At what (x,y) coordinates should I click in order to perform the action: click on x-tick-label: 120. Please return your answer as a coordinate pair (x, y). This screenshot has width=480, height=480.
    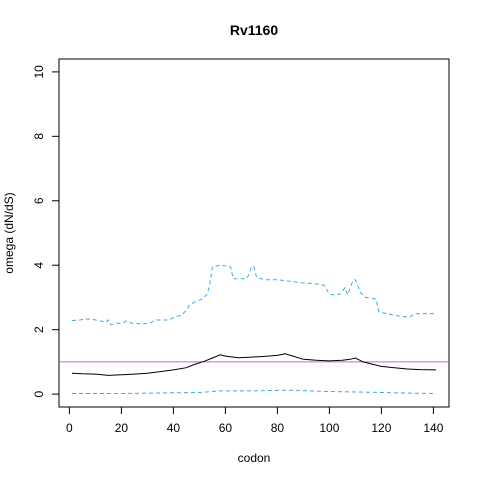
    Looking at the image, I should click on (381, 428).